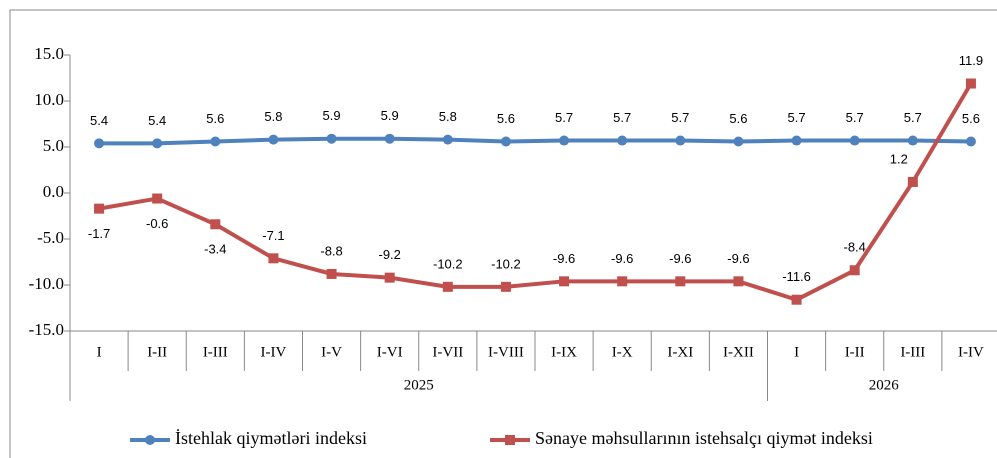  What do you see at coordinates (419, 385) in the screenshot?
I see `group-label: 2025` at bounding box center [419, 385].